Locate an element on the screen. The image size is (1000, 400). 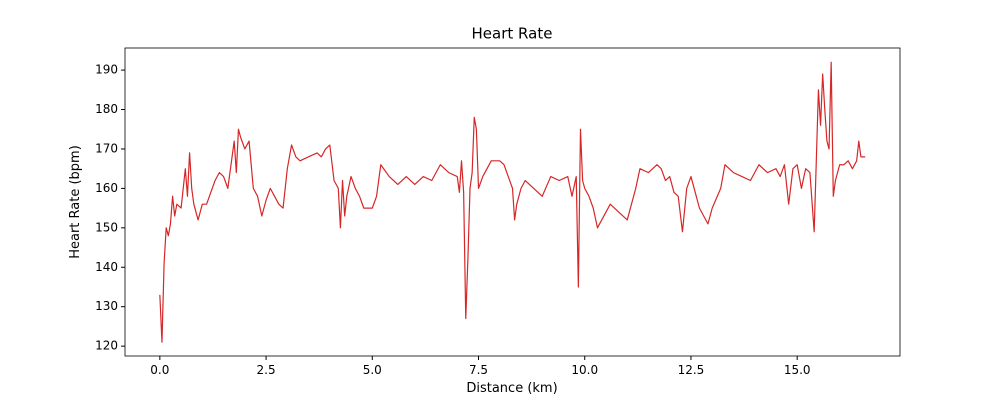
x-tick-label: 12.5 is located at coordinates (691, 370).